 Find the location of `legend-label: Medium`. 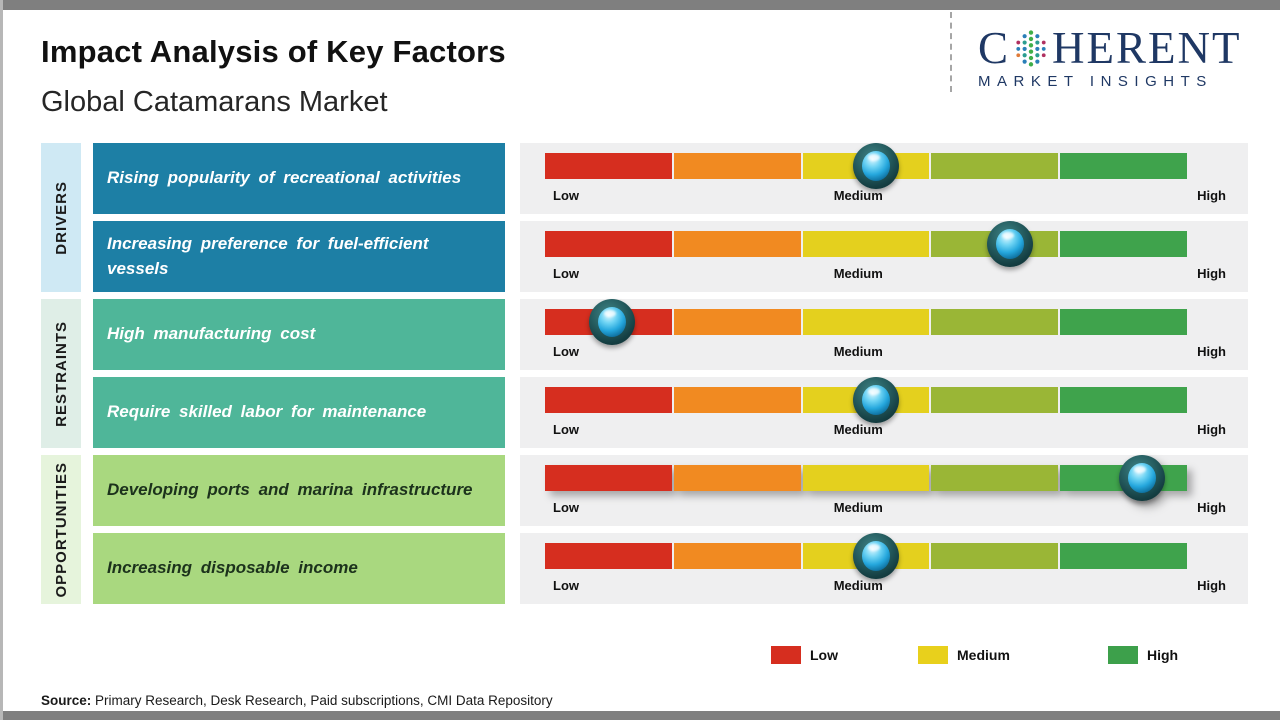

legend-label: Medium is located at coordinates (983, 655).